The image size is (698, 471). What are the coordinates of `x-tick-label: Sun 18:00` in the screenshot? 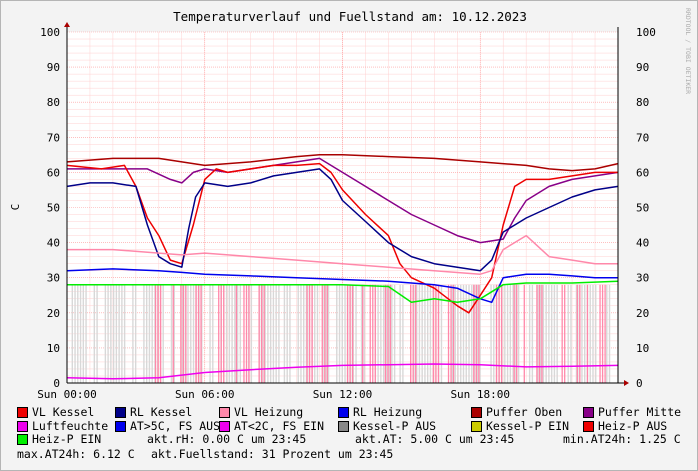 It's located at (480, 394).